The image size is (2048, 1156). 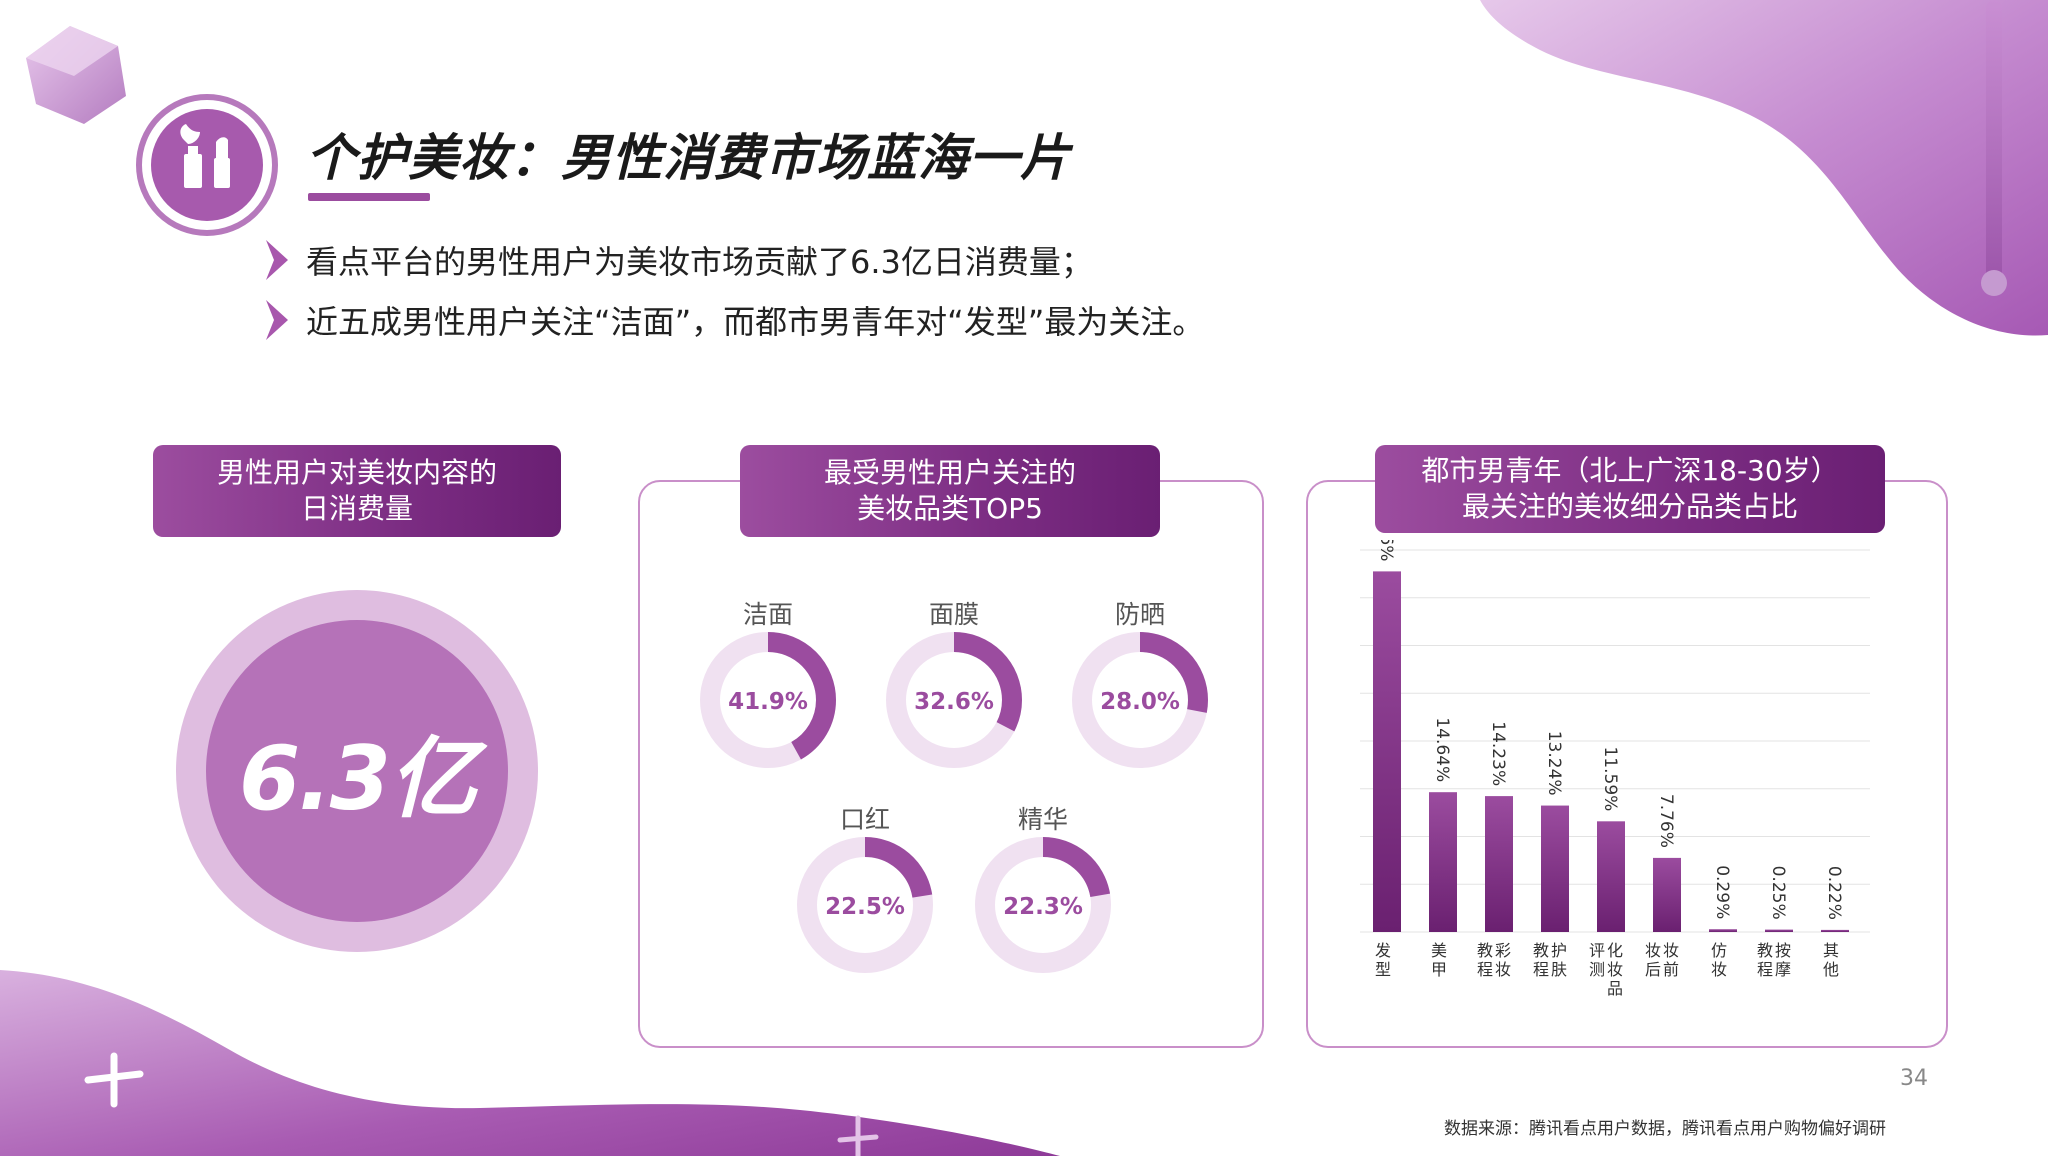 I want to click on bar-value-label: 37.76%, so click(x=1386, y=550).